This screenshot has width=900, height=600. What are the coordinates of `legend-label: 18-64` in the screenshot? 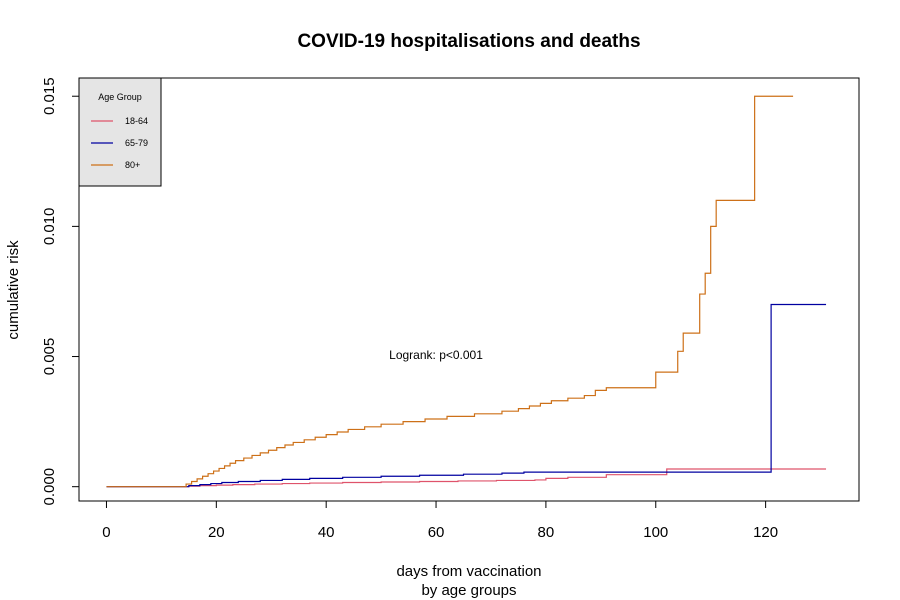 It's located at (136, 121).